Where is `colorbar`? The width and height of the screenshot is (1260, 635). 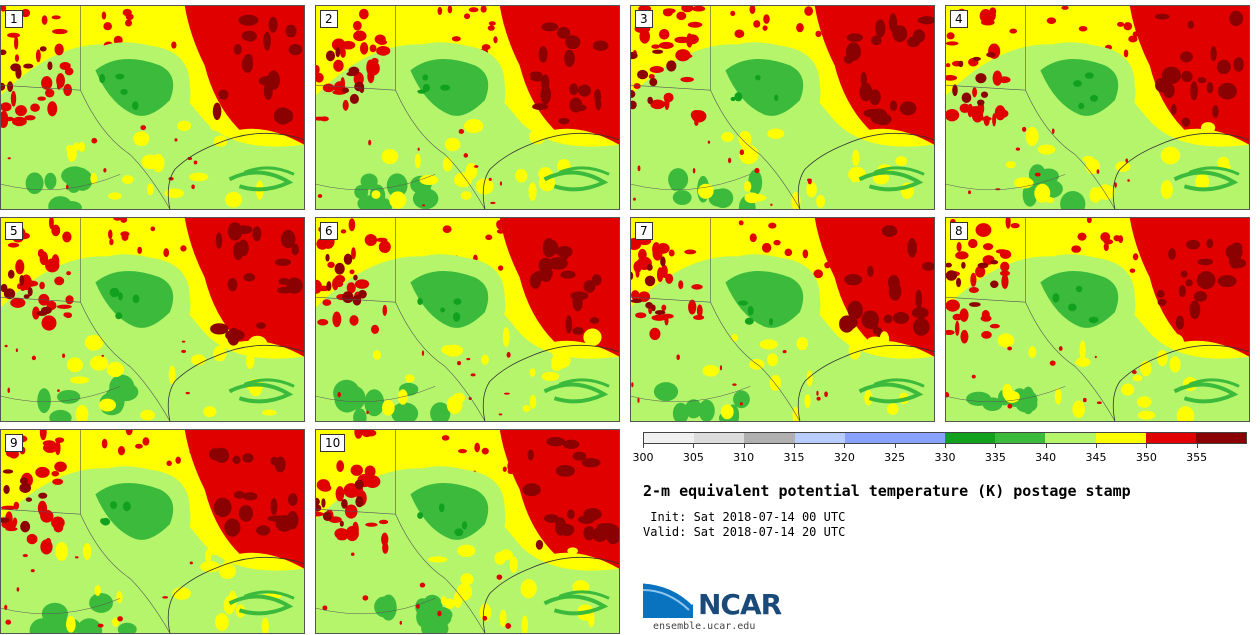 colorbar is located at coordinates (945, 438).